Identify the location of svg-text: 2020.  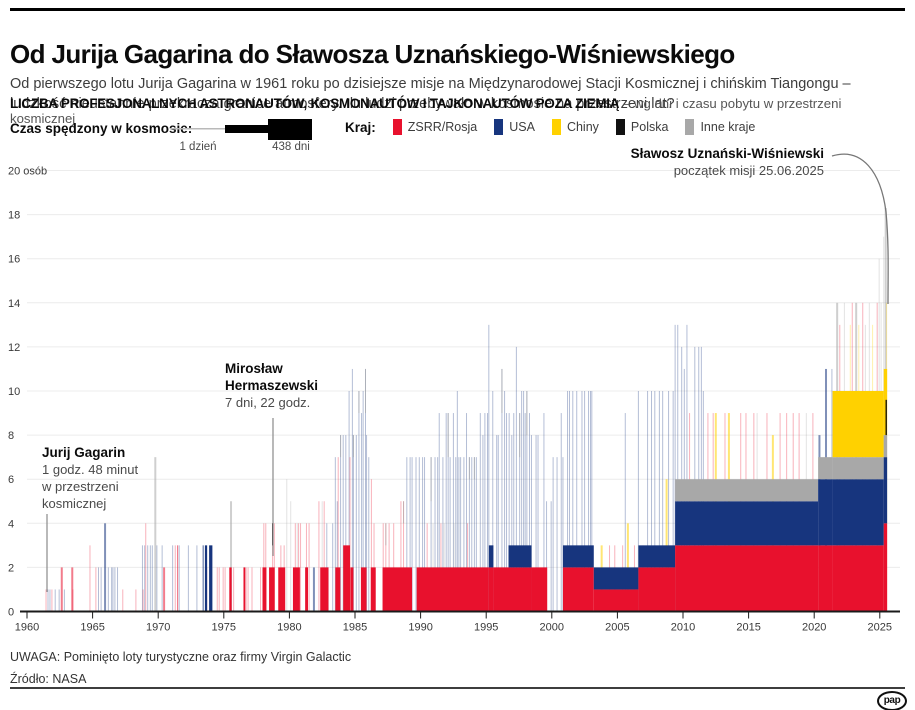
(814, 628).